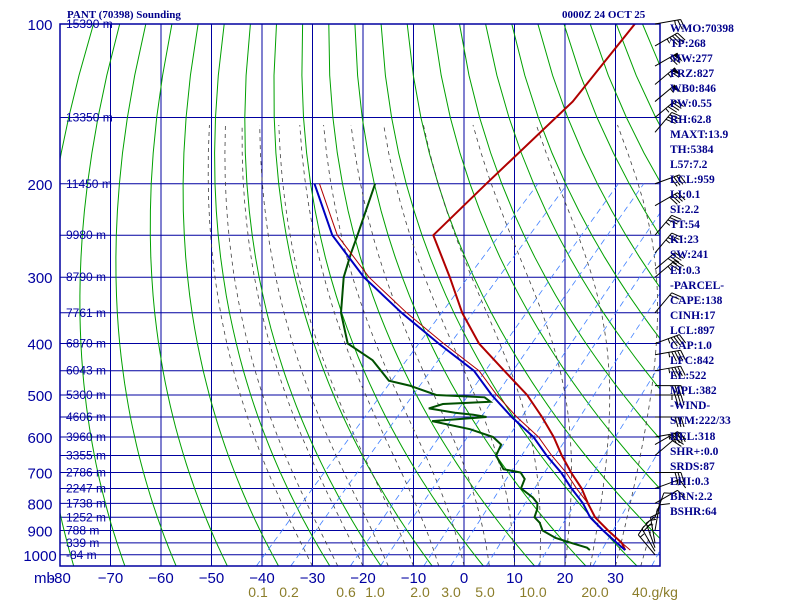 The image size is (800, 600). I want to click on mixing-ratio-line, so click(572, 429).